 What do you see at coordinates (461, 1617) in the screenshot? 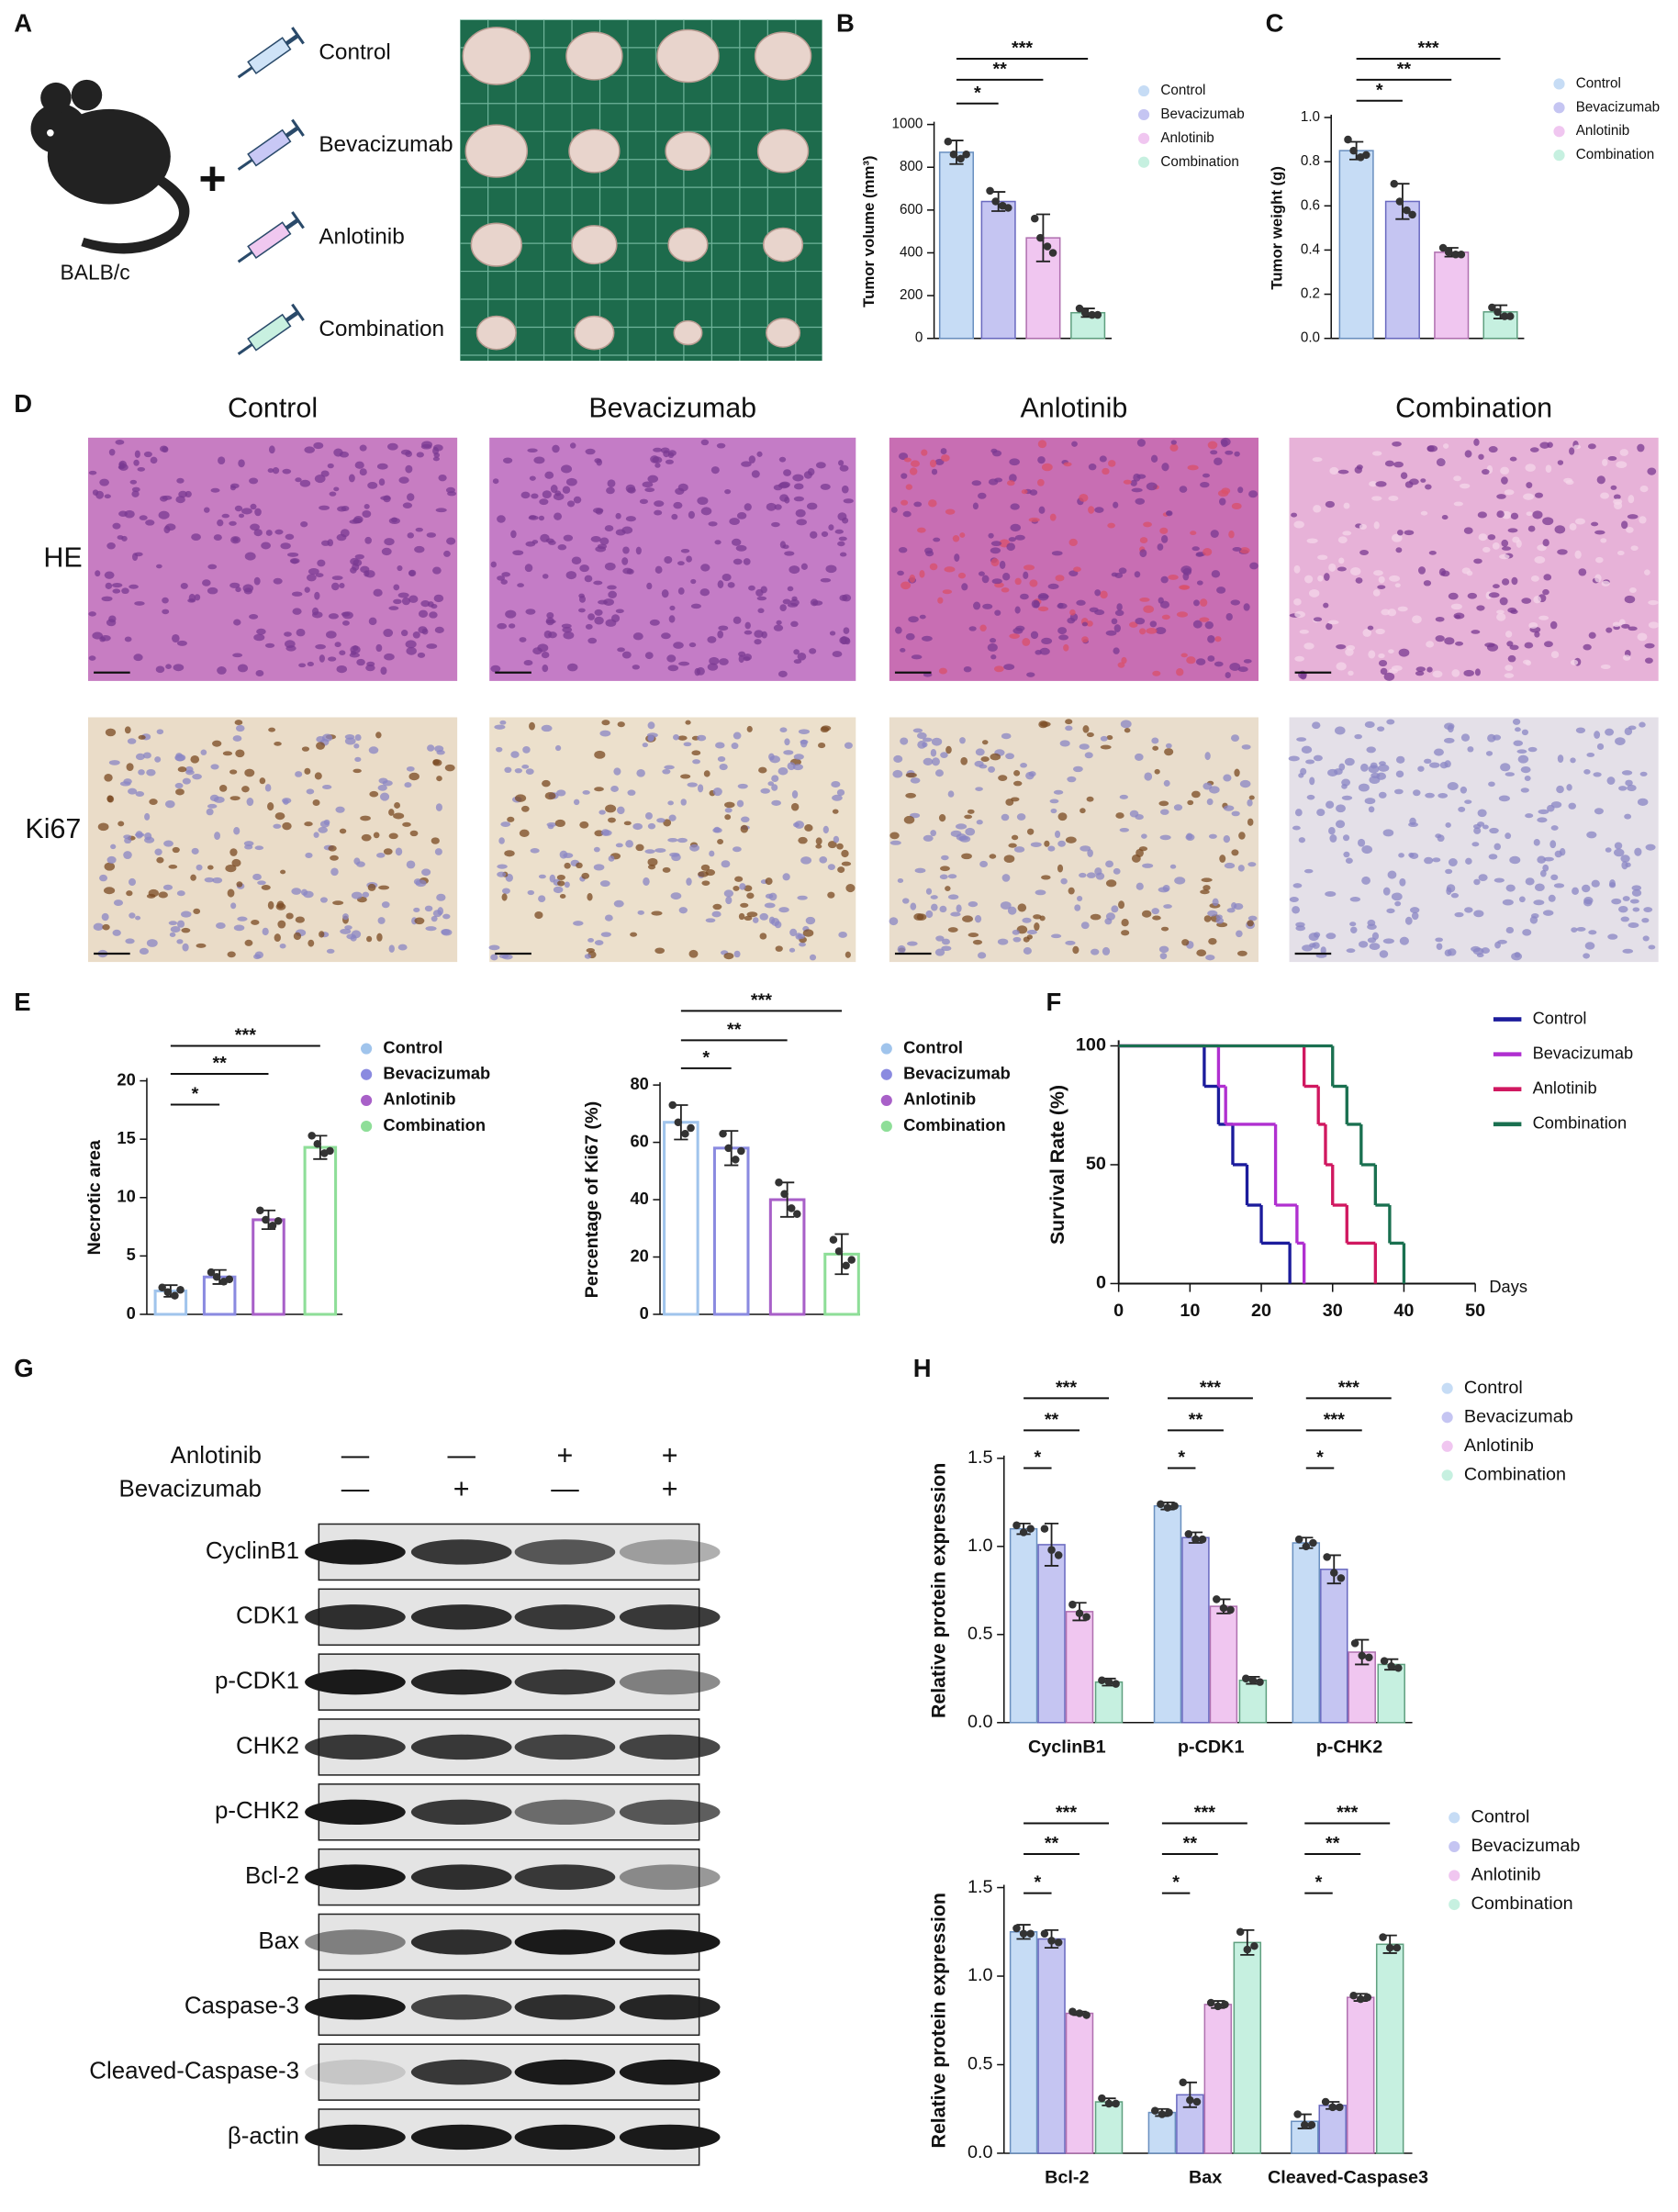
I see `blot-band` at bounding box center [461, 1617].